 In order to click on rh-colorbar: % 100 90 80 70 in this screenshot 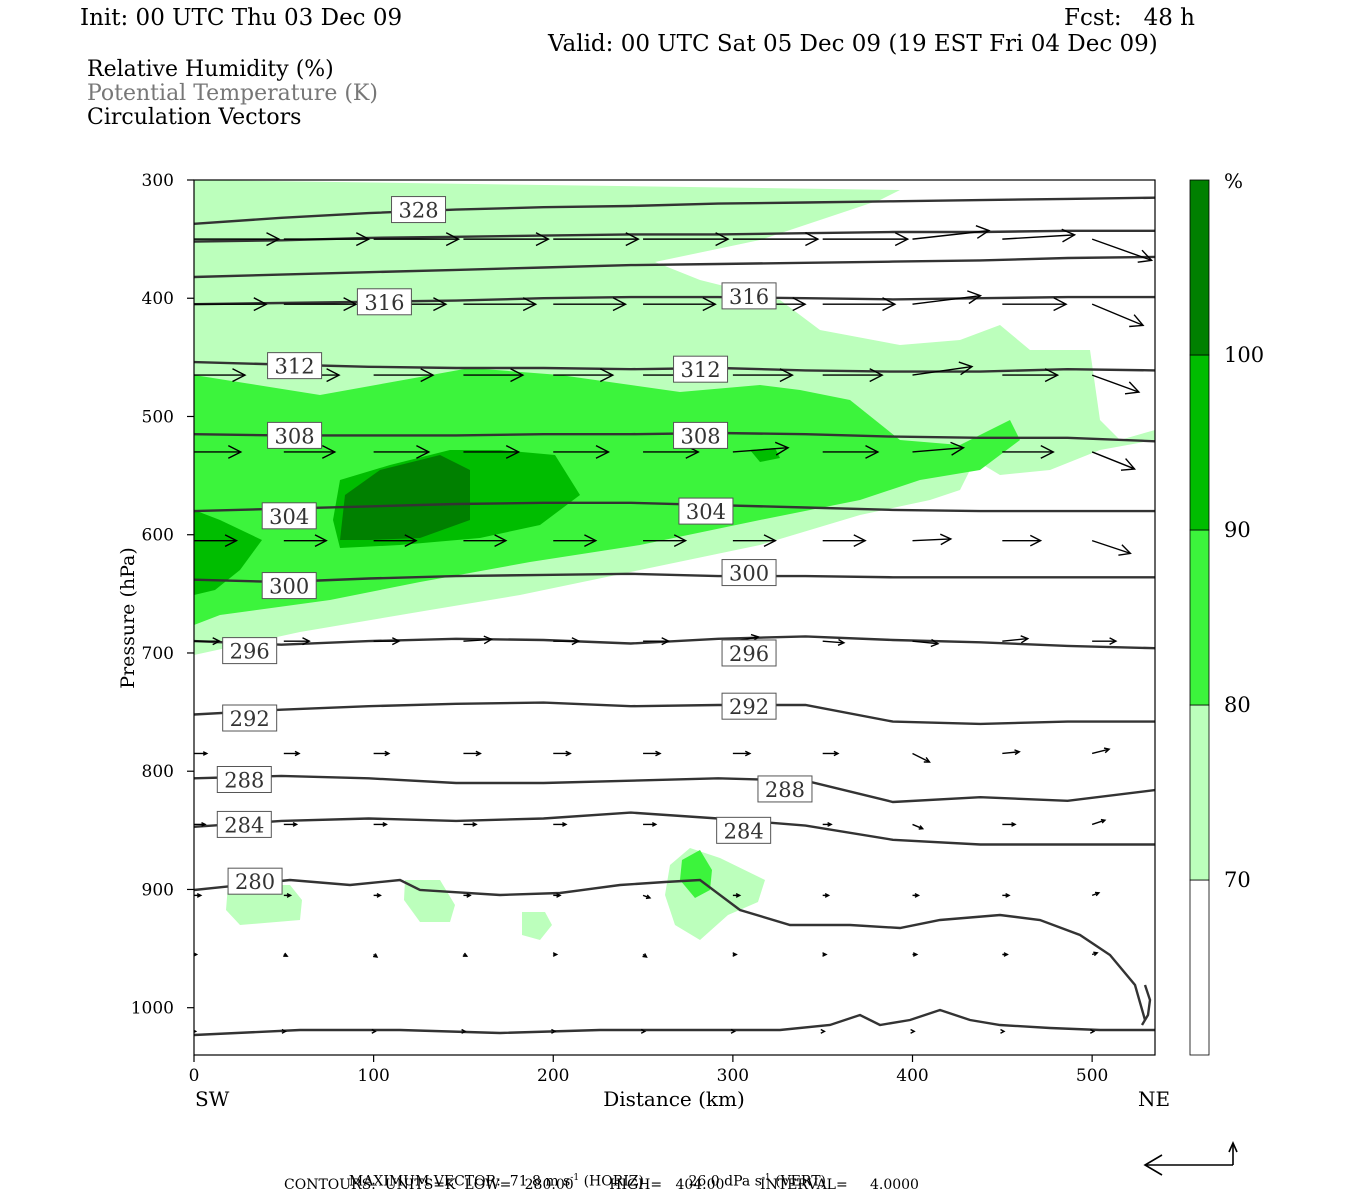, I will do `click(1226, 612)`.